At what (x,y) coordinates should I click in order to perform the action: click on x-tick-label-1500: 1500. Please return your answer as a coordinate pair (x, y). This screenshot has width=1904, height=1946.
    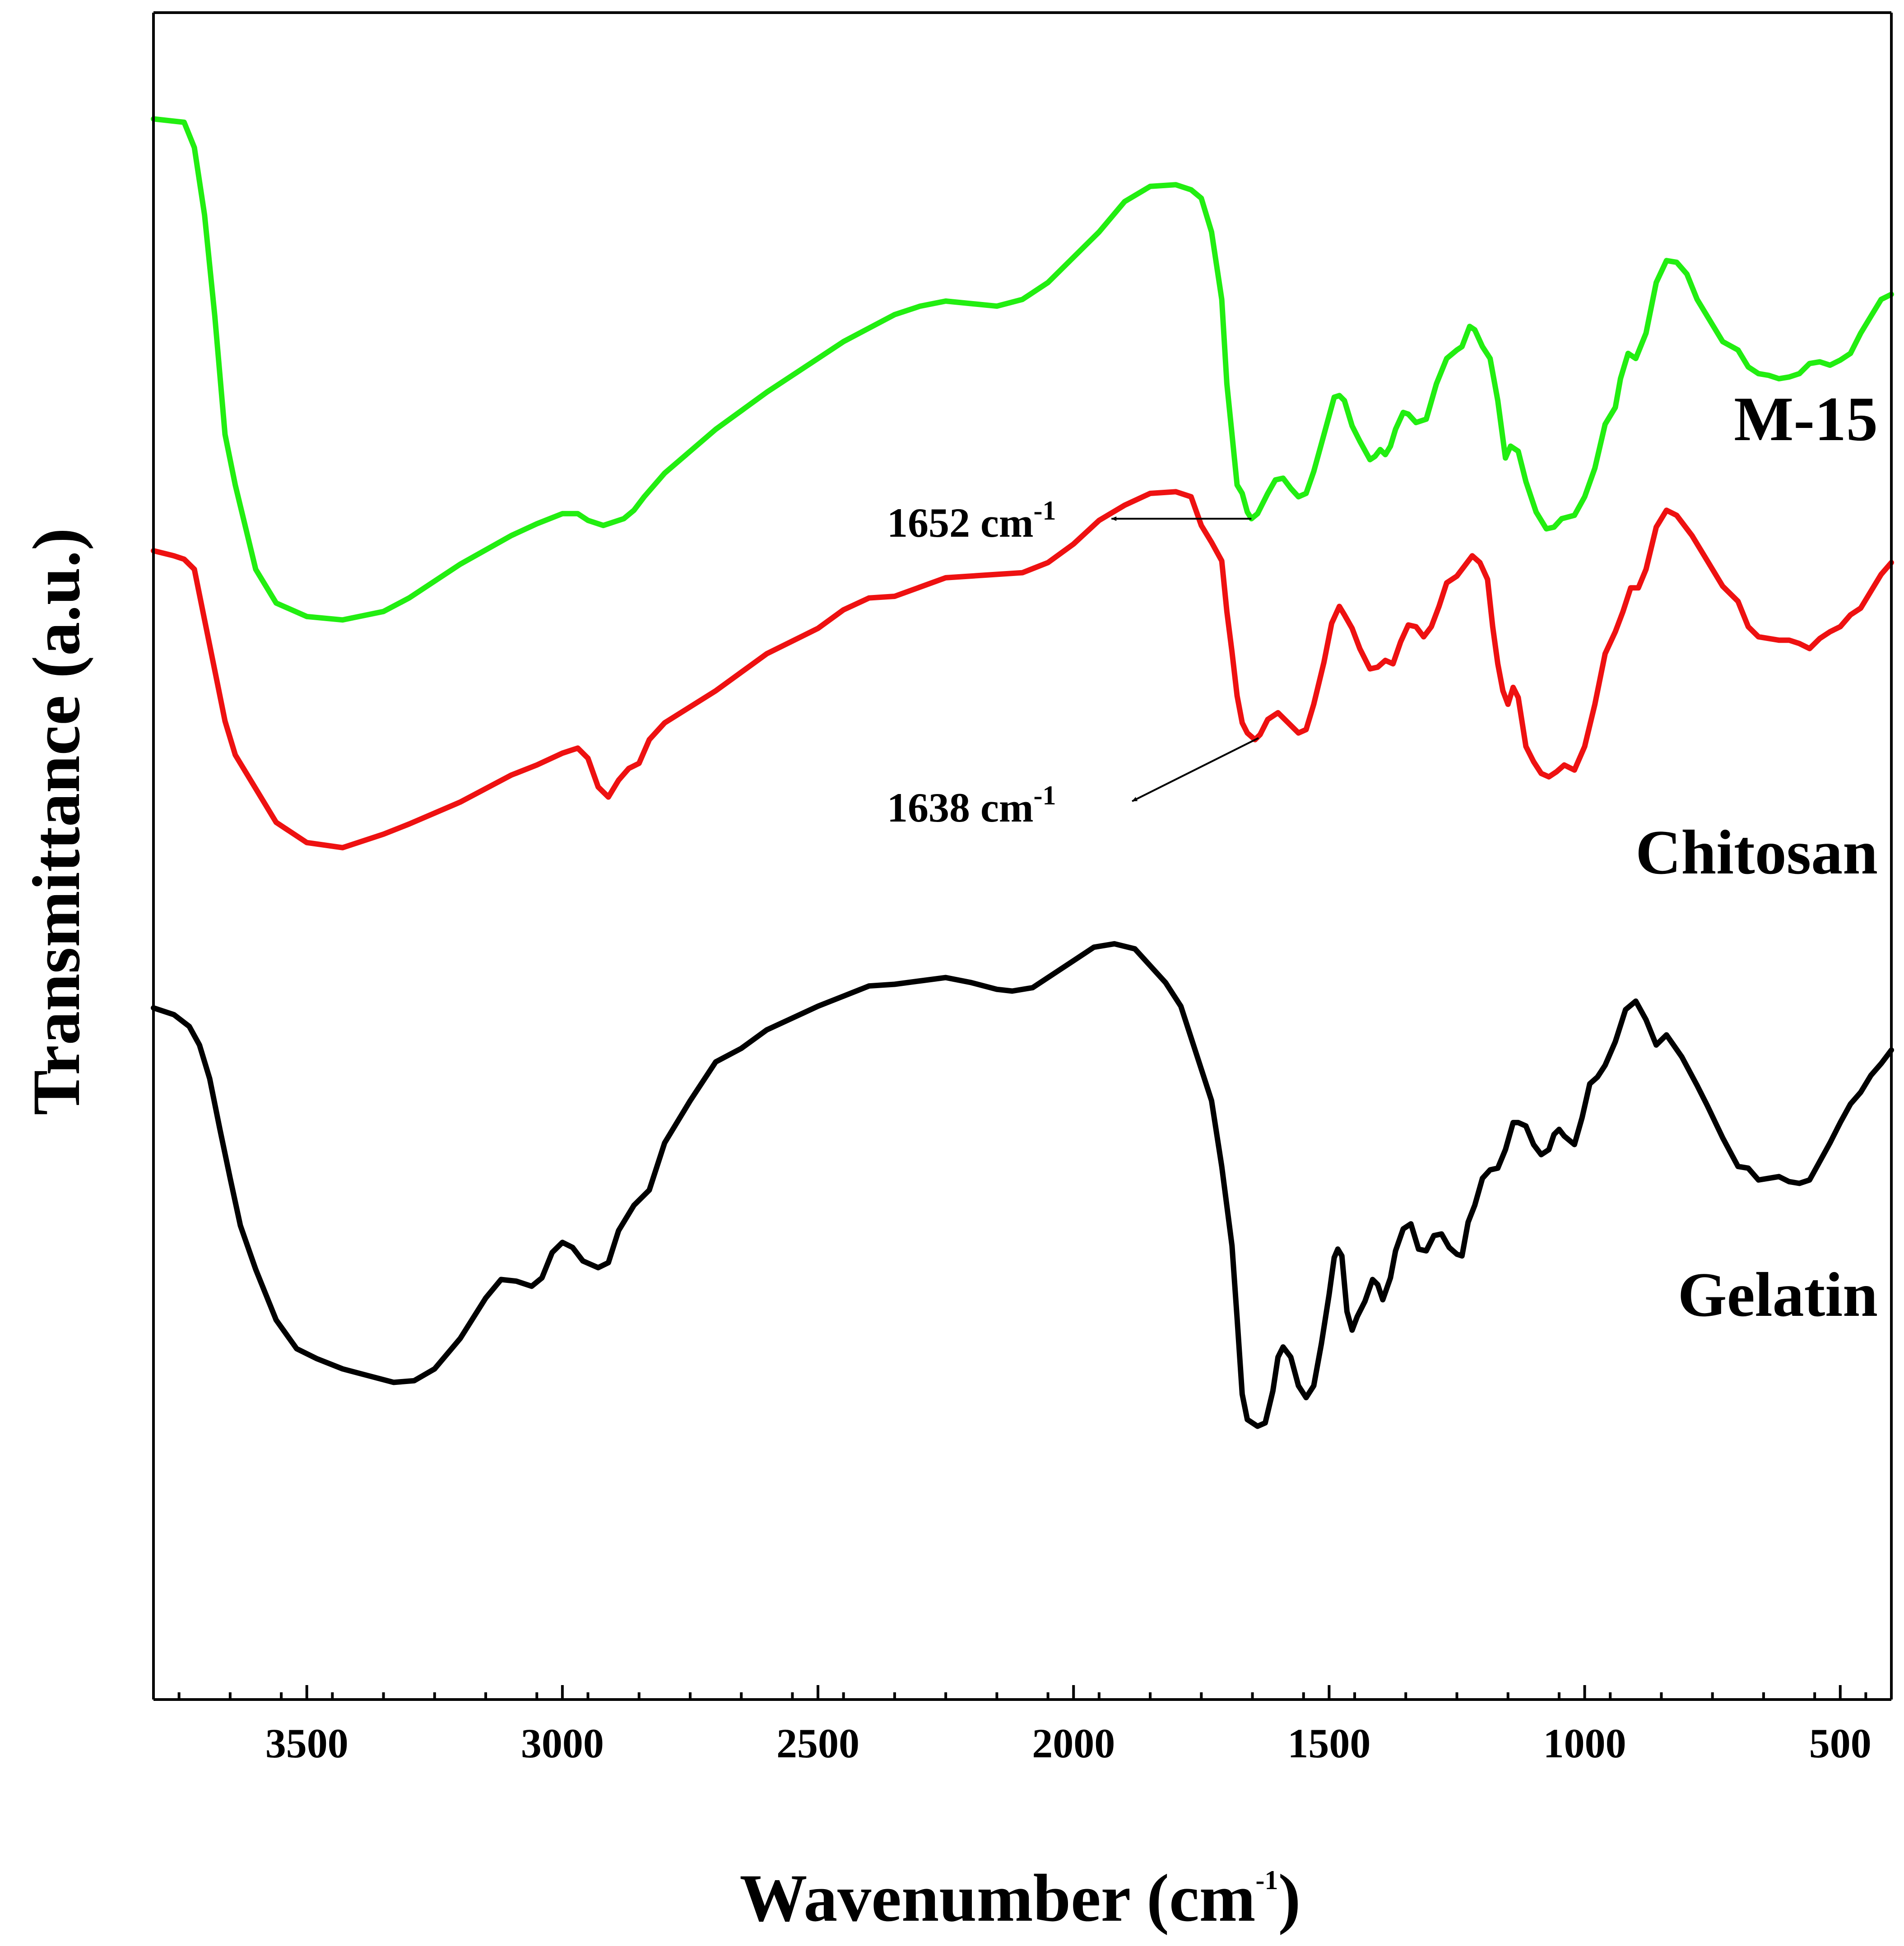
    Looking at the image, I should click on (1328, 1743).